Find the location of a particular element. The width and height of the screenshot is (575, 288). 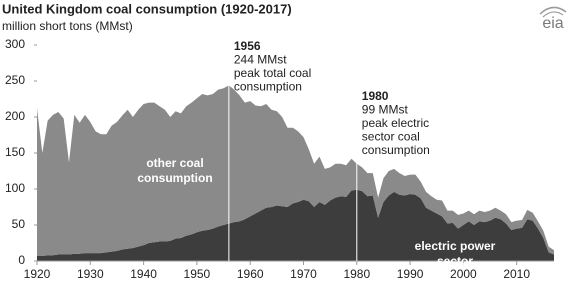

x-tick-label: 1970 is located at coordinates (303, 274).